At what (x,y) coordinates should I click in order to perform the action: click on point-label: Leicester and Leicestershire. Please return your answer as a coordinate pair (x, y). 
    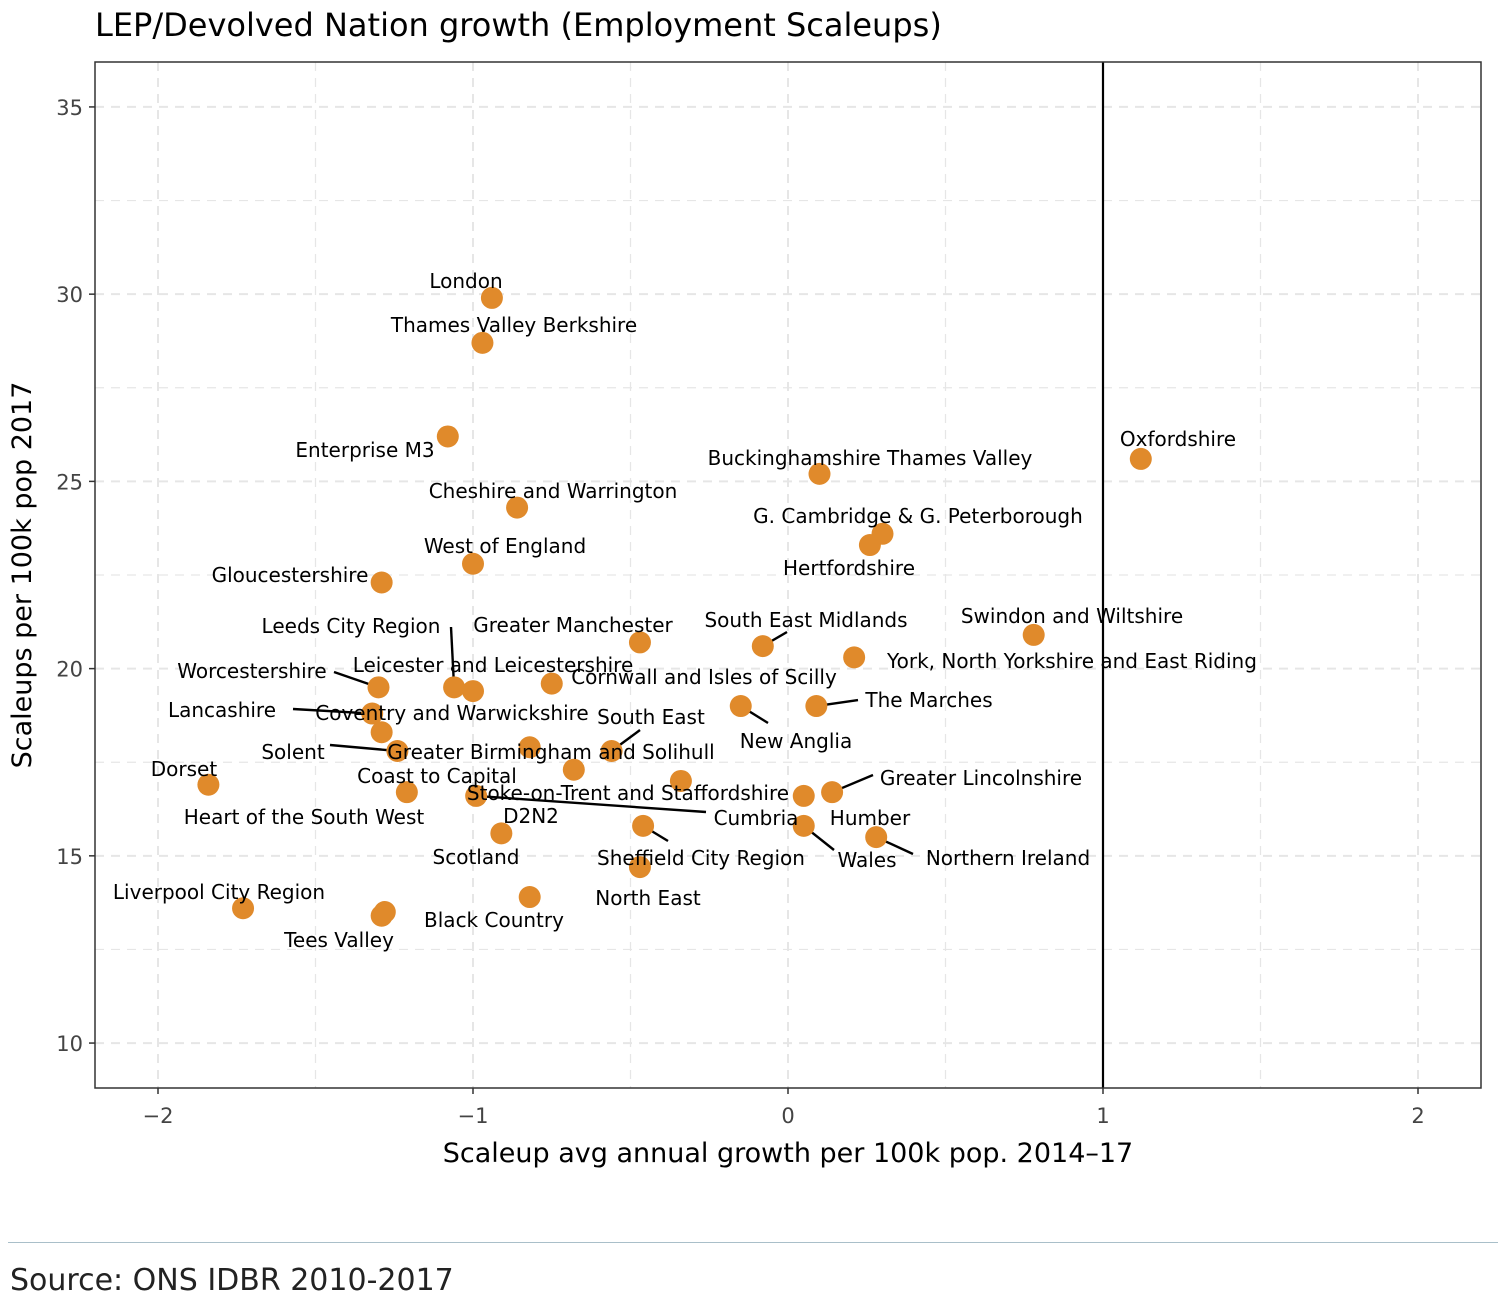
    Looking at the image, I should click on (493, 665).